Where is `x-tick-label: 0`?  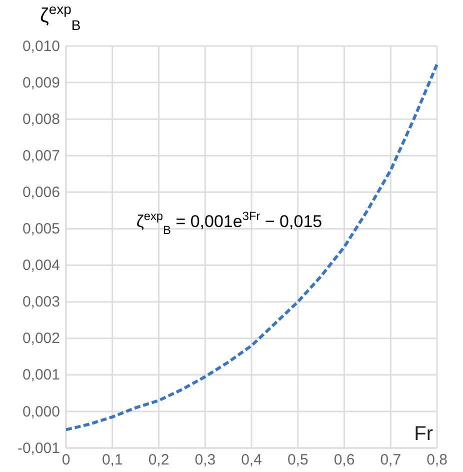 x-tick-label: 0 is located at coordinates (66, 460).